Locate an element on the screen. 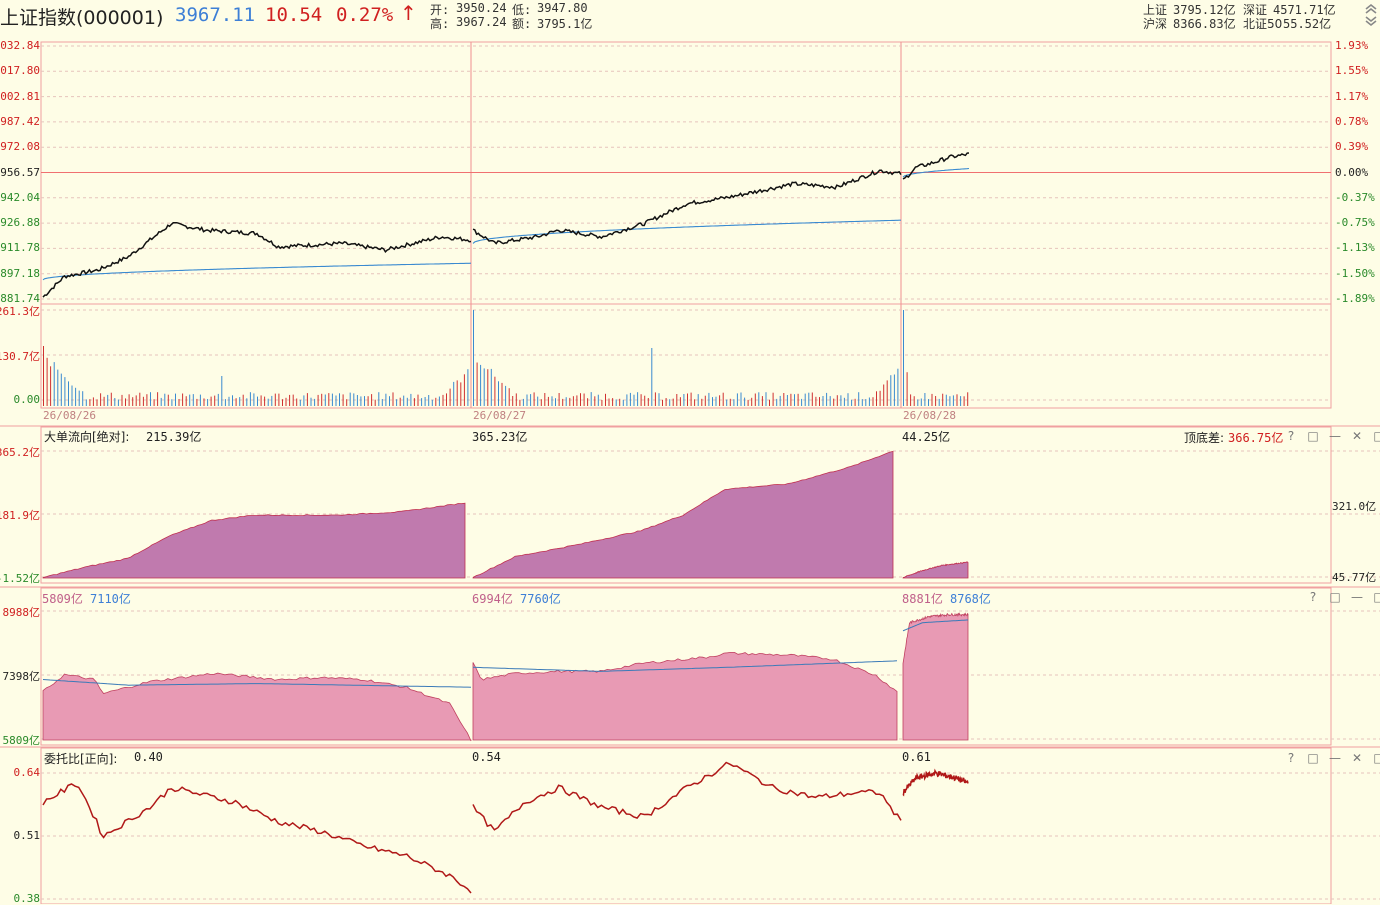 The height and width of the screenshot is (905, 1380). ratio-panel-controls: ? □ — ✕ □ is located at coordinates (1332, 758).